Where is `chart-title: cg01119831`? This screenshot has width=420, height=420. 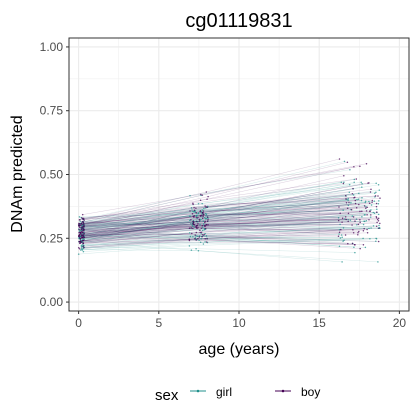
chart-title: cg01119831 is located at coordinates (238, 21).